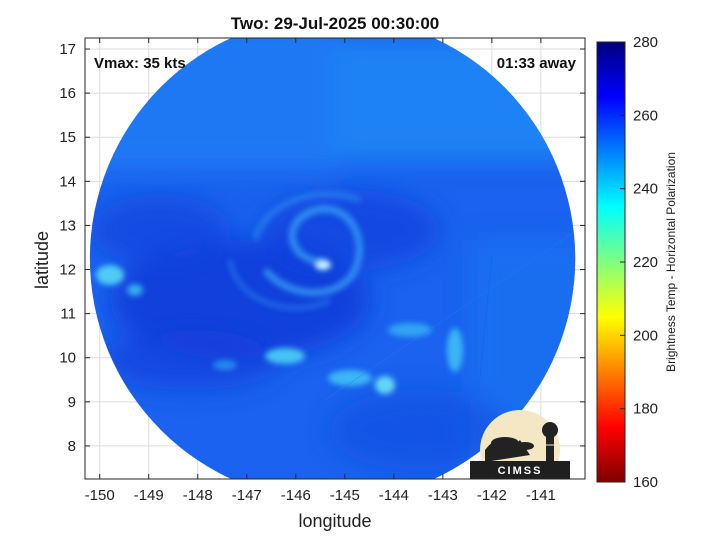  Describe the element at coordinates (140, 63) in the screenshot. I see `vmax-annotation: Vmax: 35 kts` at that location.